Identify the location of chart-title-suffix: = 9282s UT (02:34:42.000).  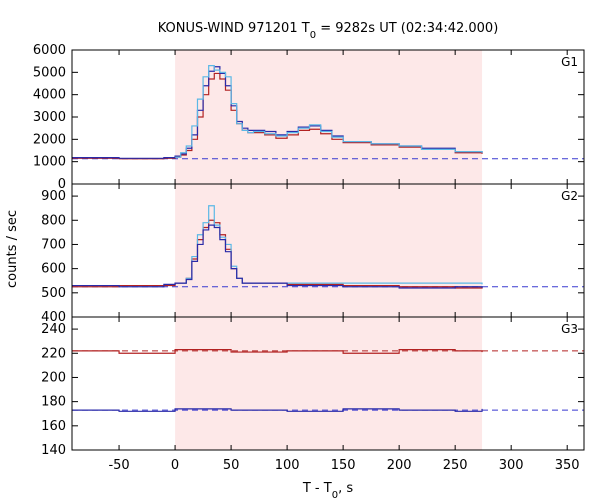
(407, 28).